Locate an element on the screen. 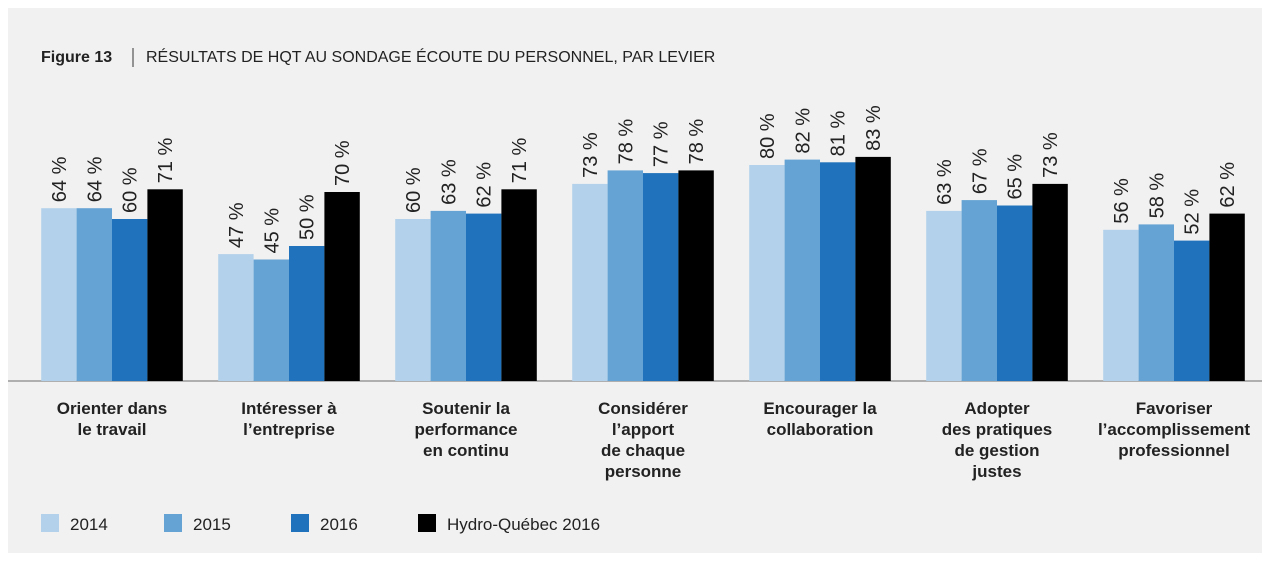 This screenshot has height=561, width=1270. figure-number: Figure 13 is located at coordinates (76, 57).